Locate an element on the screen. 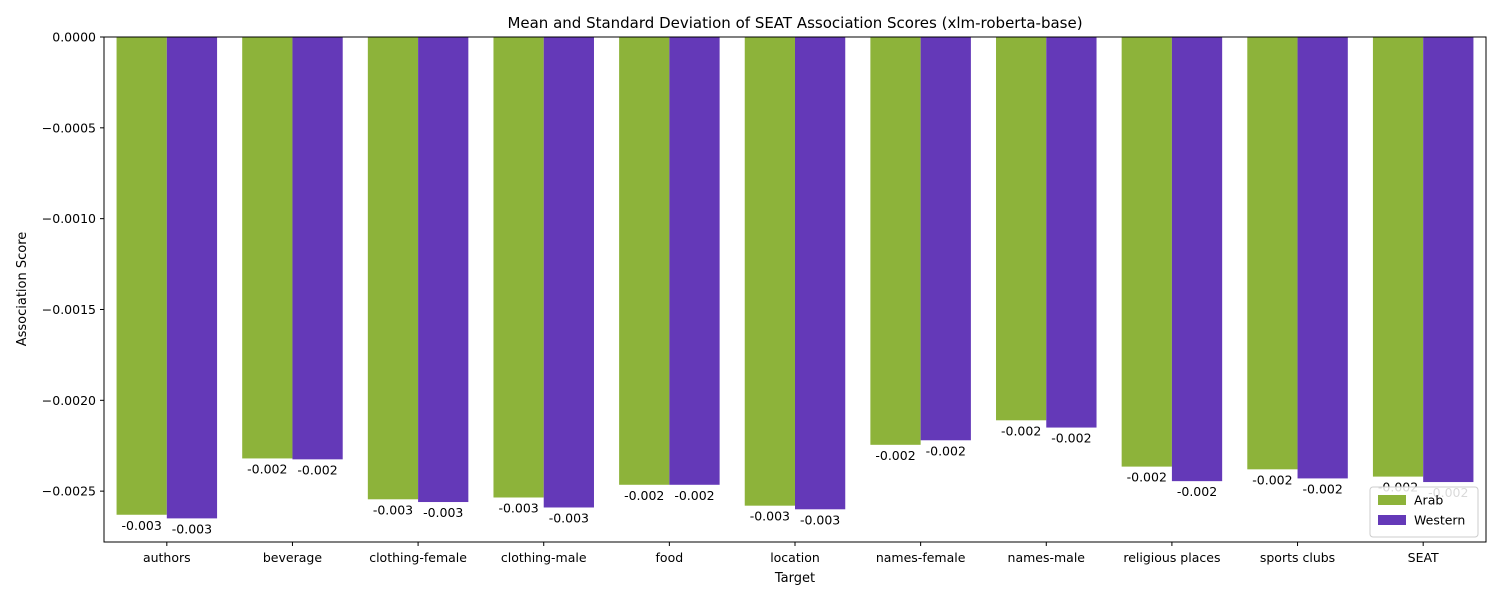 The height and width of the screenshot is (600, 1500). bar-western-seat is located at coordinates (1448, 260).